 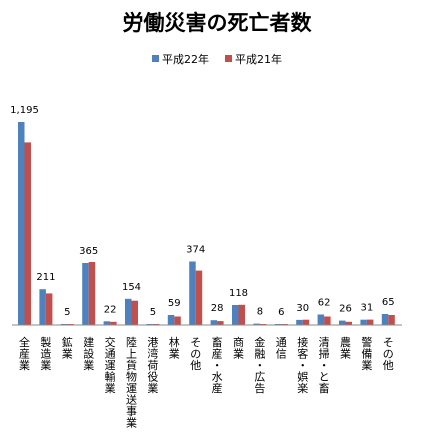 What do you see at coordinates (217, 365) in the screenshot?
I see `category-label-9: 畜産・水産` at bounding box center [217, 365].